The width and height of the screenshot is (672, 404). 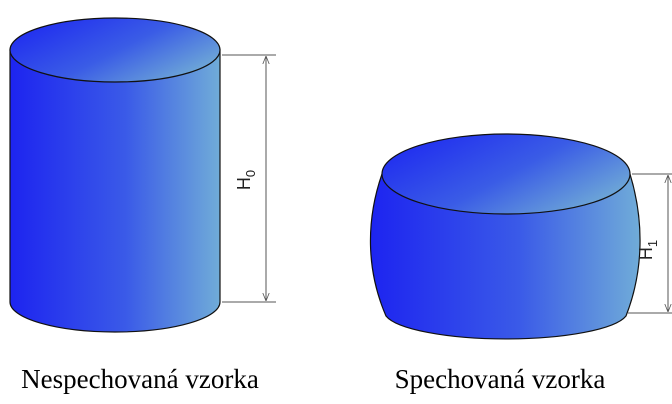 What do you see at coordinates (506, 174) in the screenshot?
I see `barrel-top` at bounding box center [506, 174].